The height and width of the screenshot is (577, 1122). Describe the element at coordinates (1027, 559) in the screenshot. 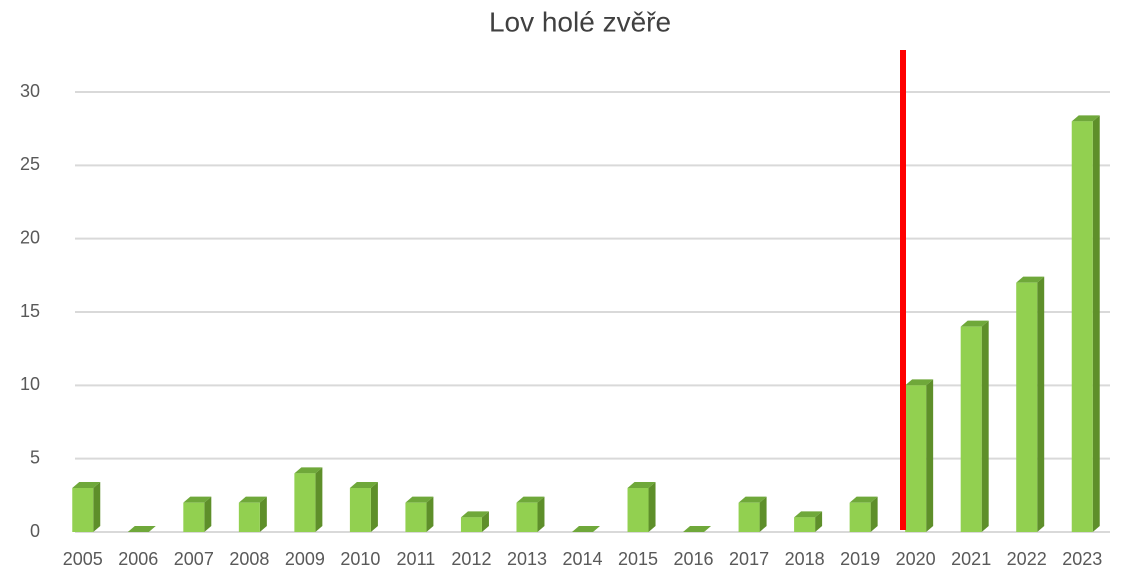

I see `x-tick-label: 2022` at that location.